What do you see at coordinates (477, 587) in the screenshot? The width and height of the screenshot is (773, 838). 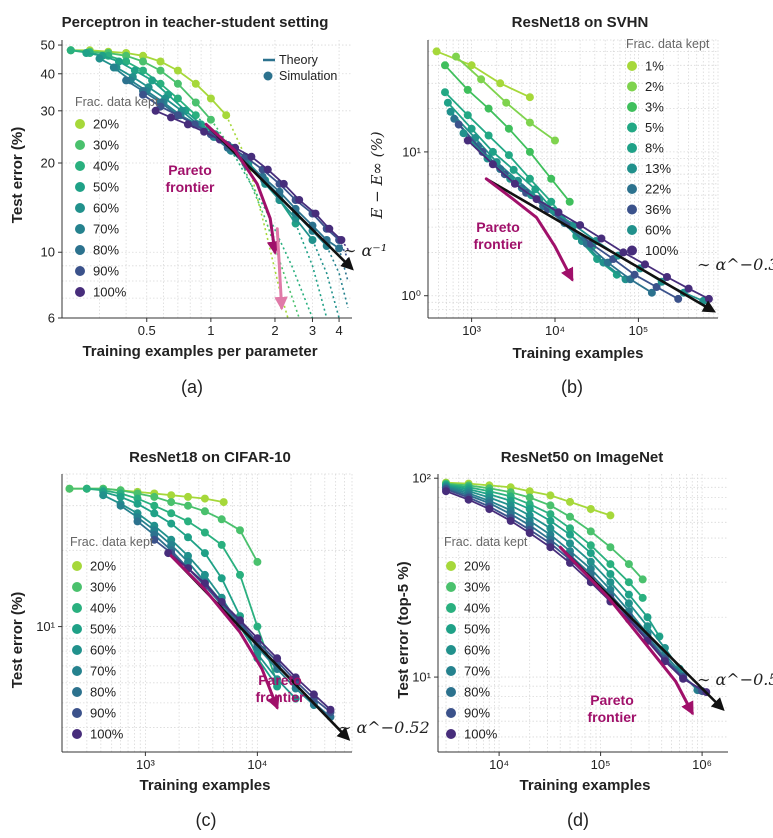 I see `legend-label-30%: 30%` at bounding box center [477, 587].